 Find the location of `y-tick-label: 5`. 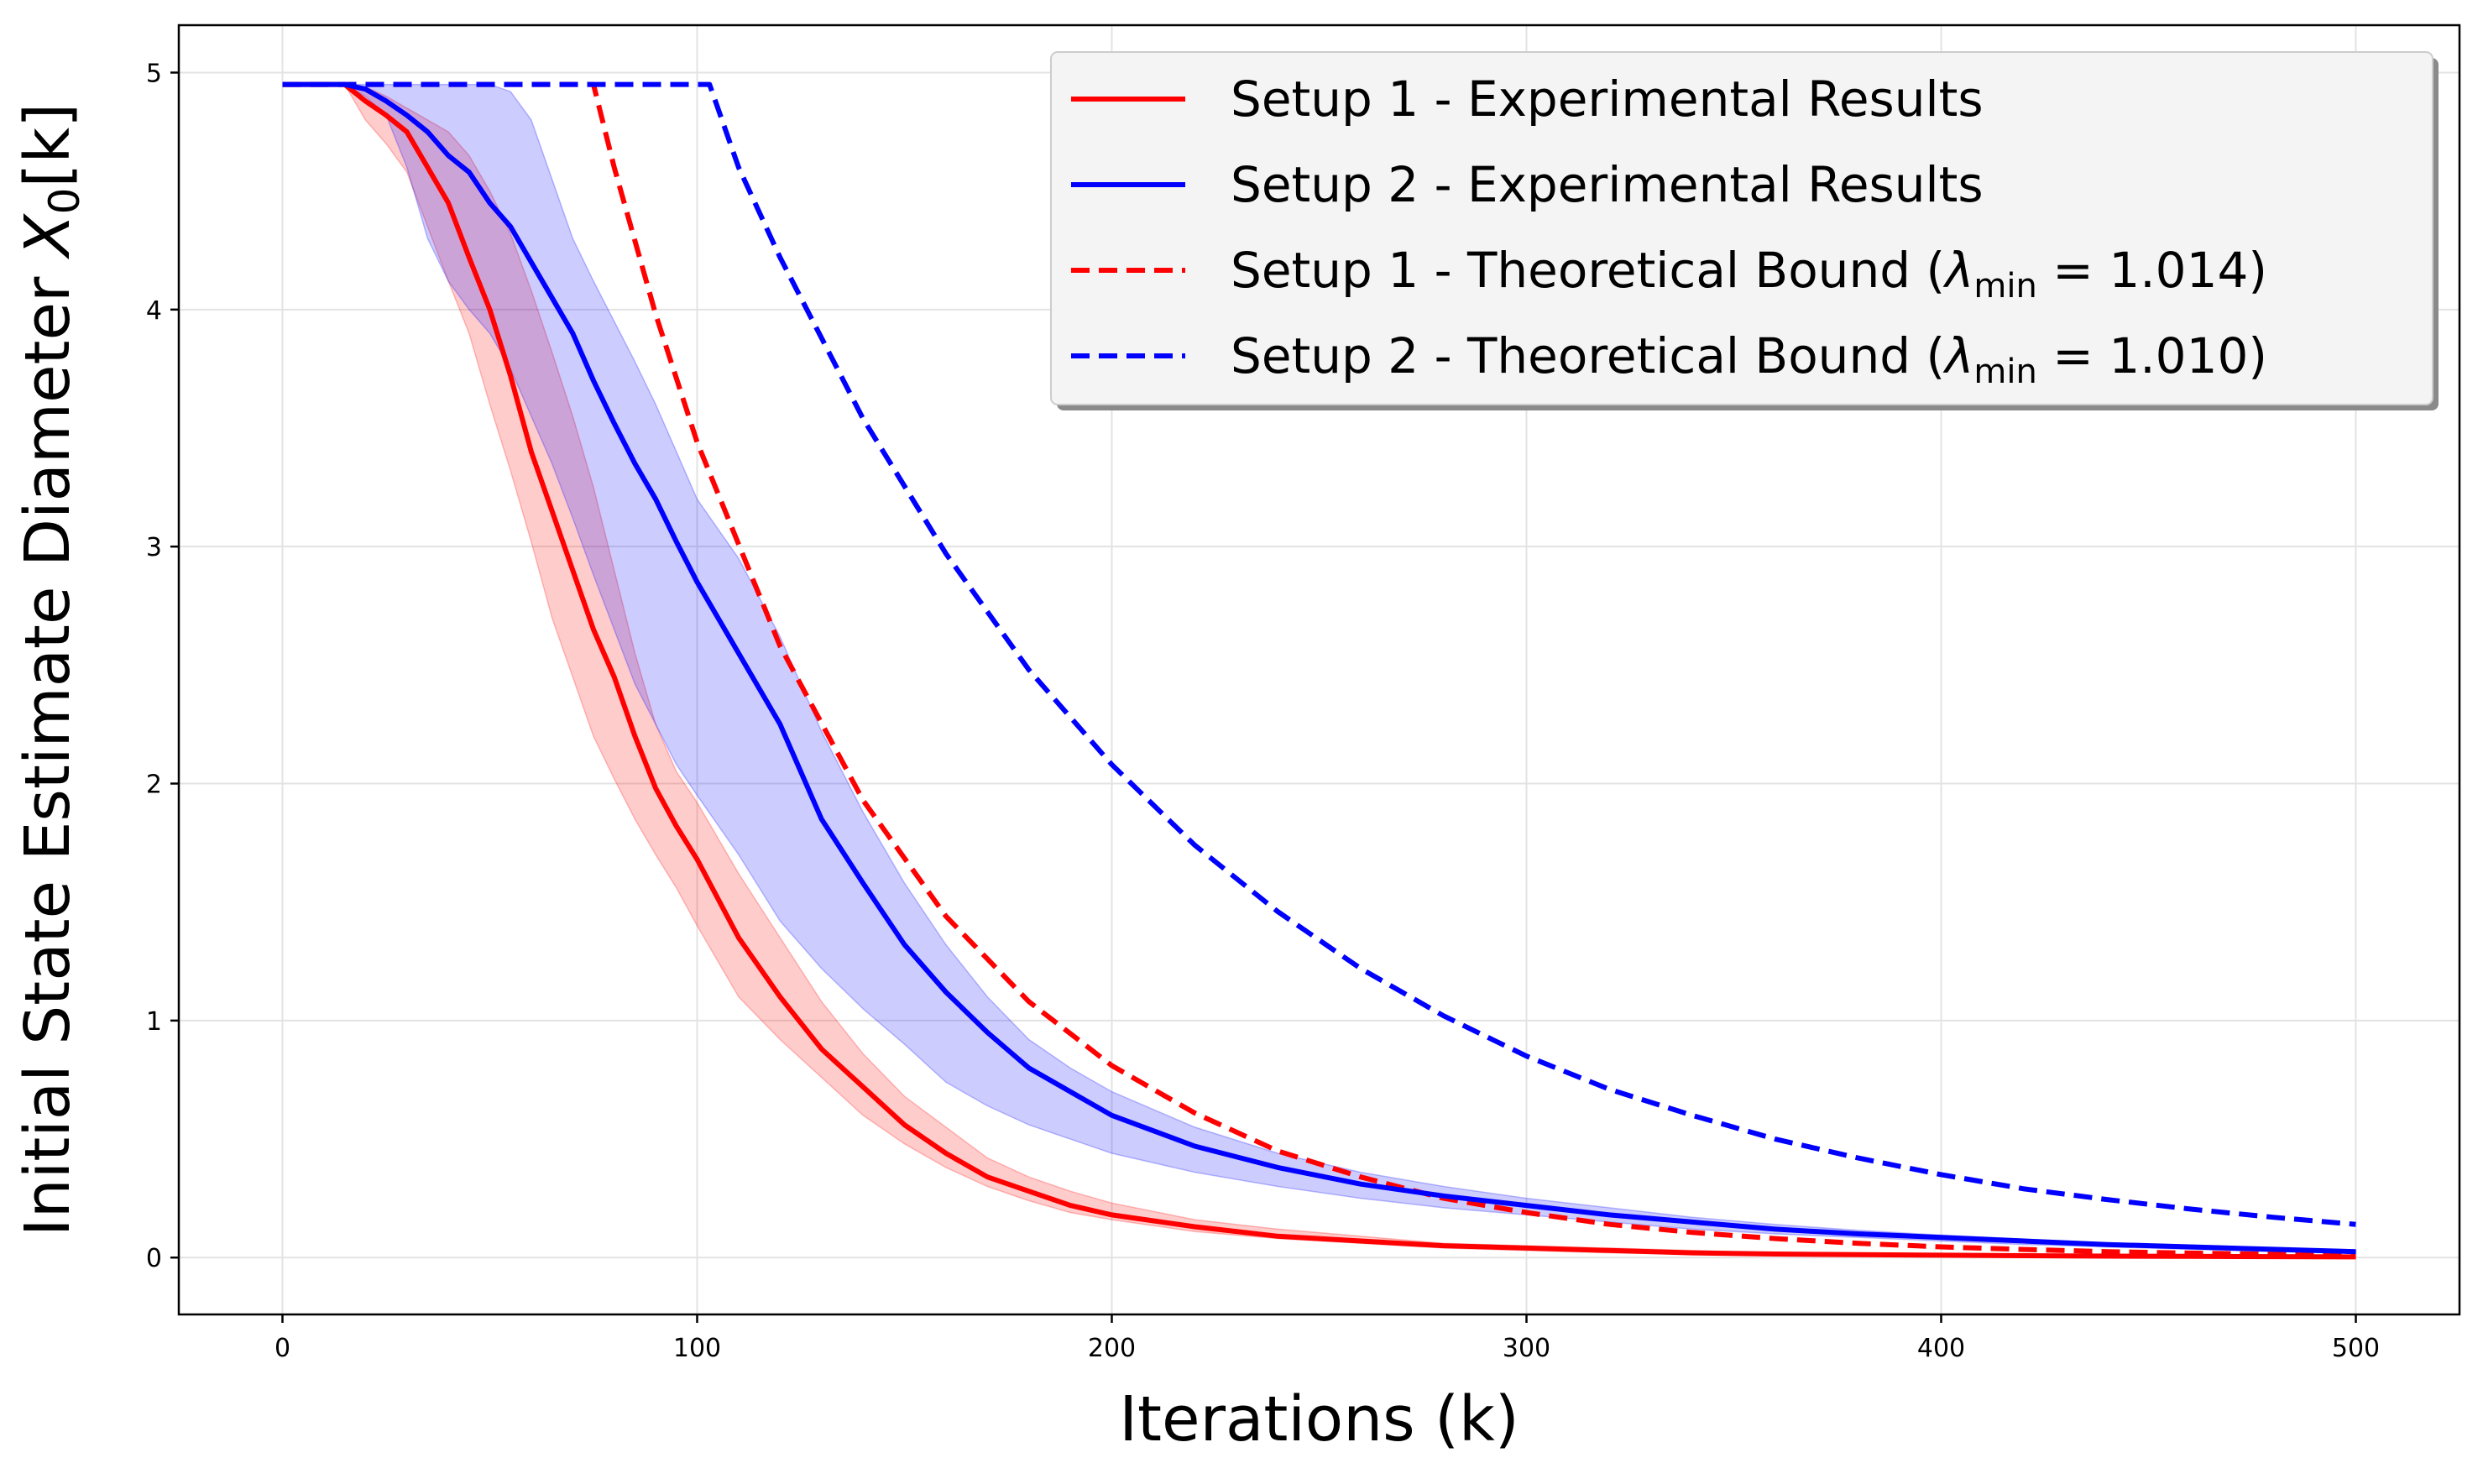

y-tick-label: 5 is located at coordinates (154, 73).